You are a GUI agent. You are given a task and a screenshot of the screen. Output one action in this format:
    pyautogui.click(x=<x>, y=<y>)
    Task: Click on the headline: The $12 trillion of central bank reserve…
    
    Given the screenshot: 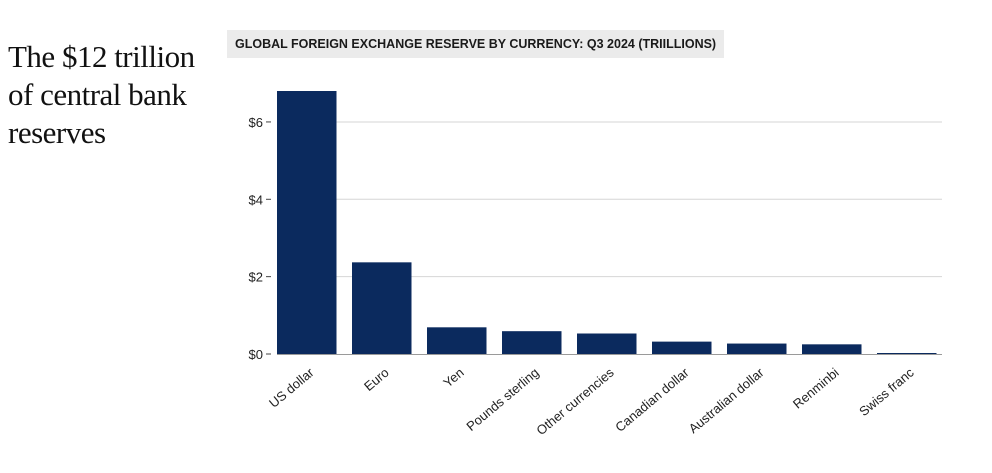 What is the action you would take?
    pyautogui.click(x=101, y=94)
    